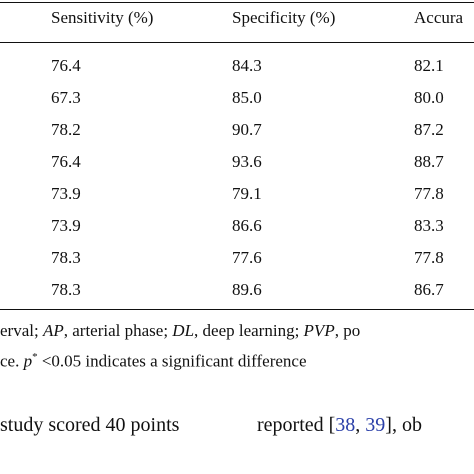 This screenshot has width=474, height=474. I want to click on cell-specificity: 90.7, so click(247, 129).